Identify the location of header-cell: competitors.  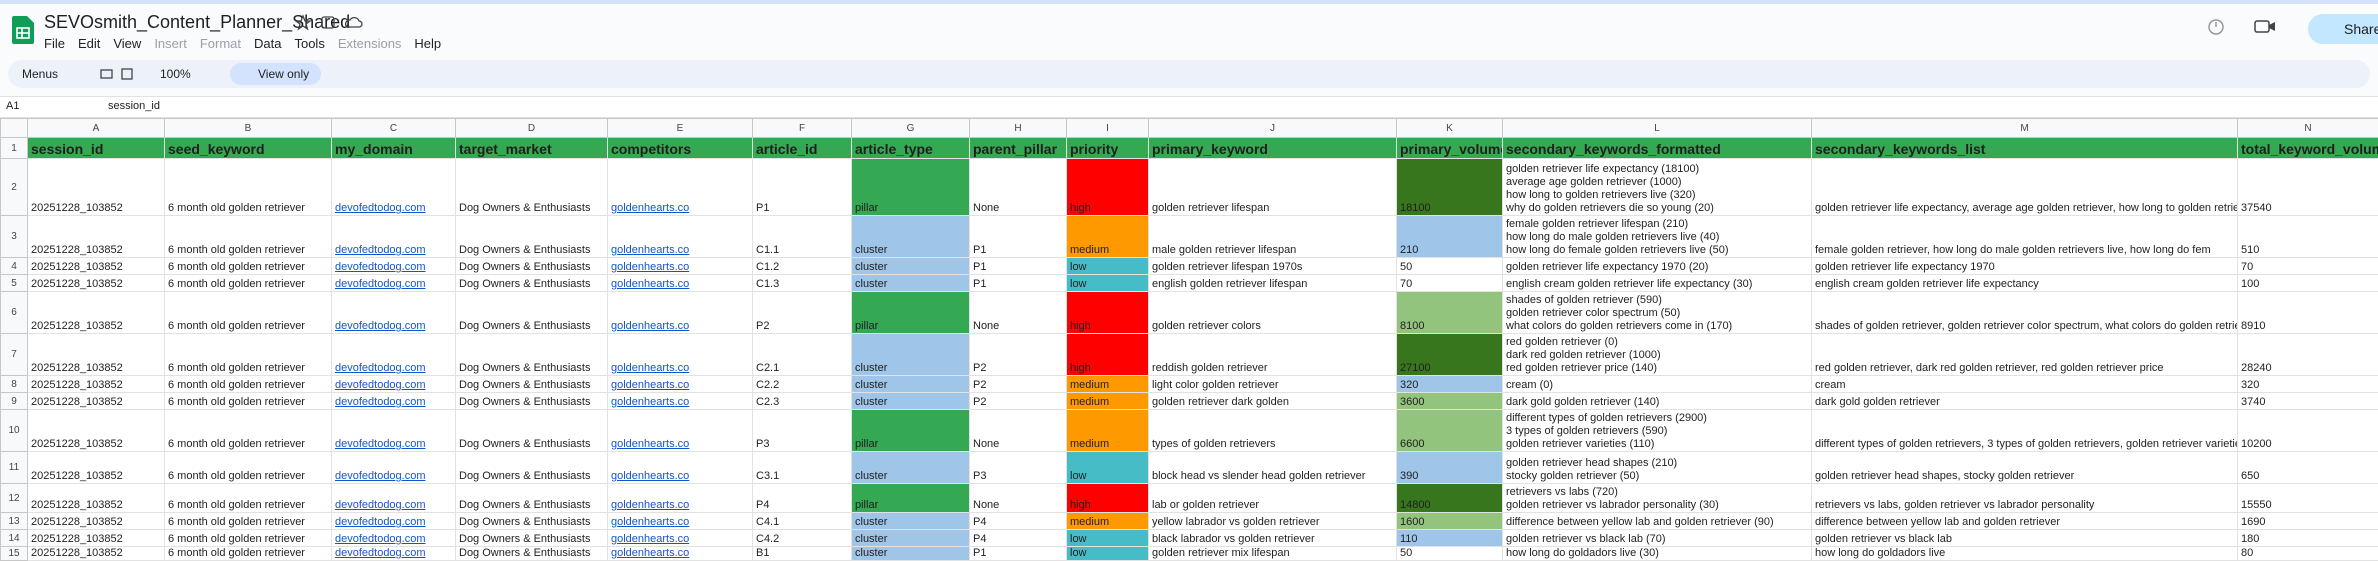
(680, 148).